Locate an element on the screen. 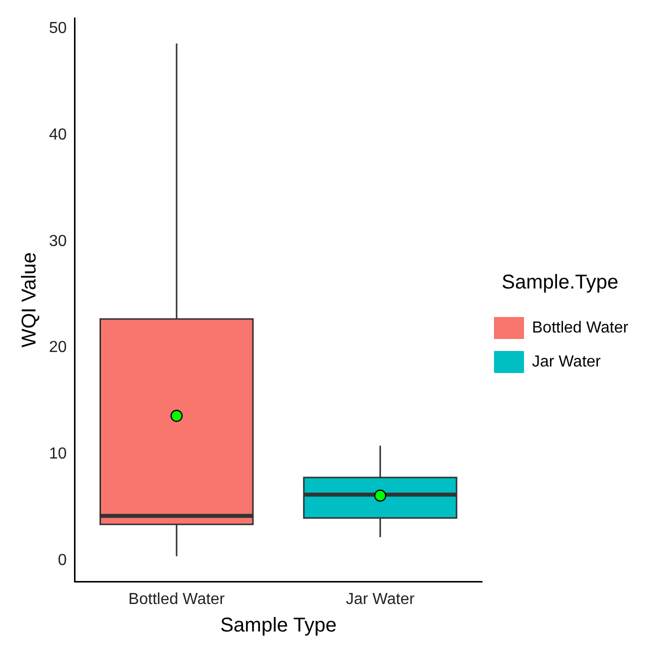 The width and height of the screenshot is (648, 648). y-tick-label: 40 is located at coordinates (58, 135).